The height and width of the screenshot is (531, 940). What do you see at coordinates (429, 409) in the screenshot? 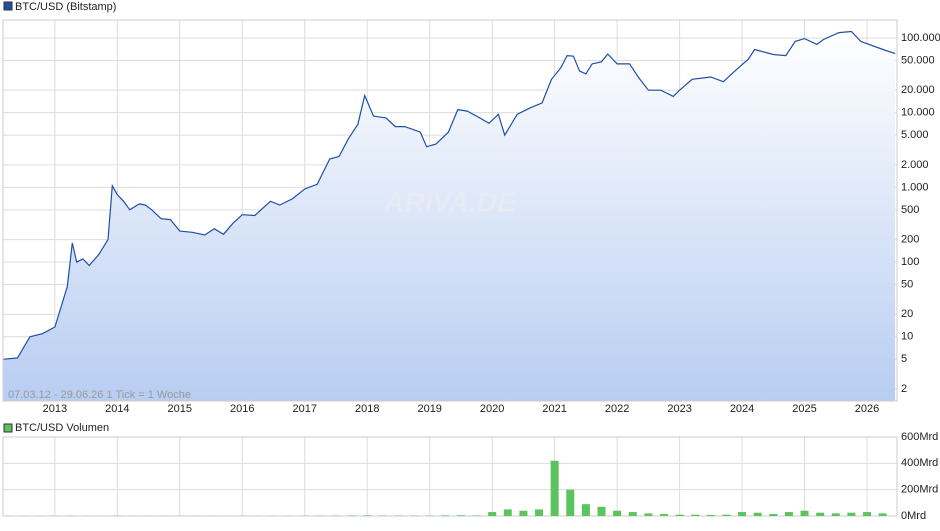
I see `x-tick-label: 2019` at bounding box center [429, 409].